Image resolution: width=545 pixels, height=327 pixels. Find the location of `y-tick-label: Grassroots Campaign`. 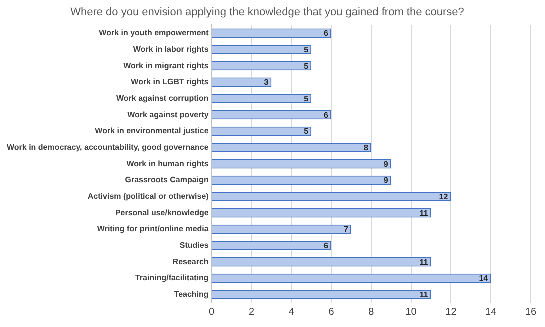

y-tick-label: Grassroots Campaign is located at coordinates (167, 180).